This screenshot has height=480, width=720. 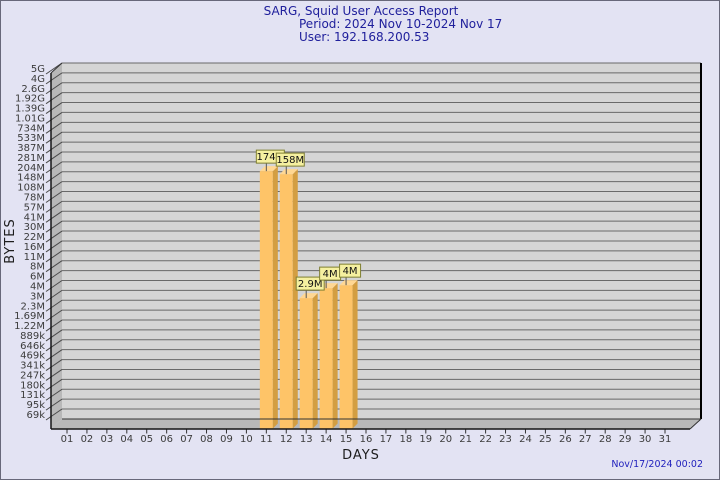 What do you see at coordinates (31, 188) in the screenshot?
I see `y-tick-label: 108M` at bounding box center [31, 188].